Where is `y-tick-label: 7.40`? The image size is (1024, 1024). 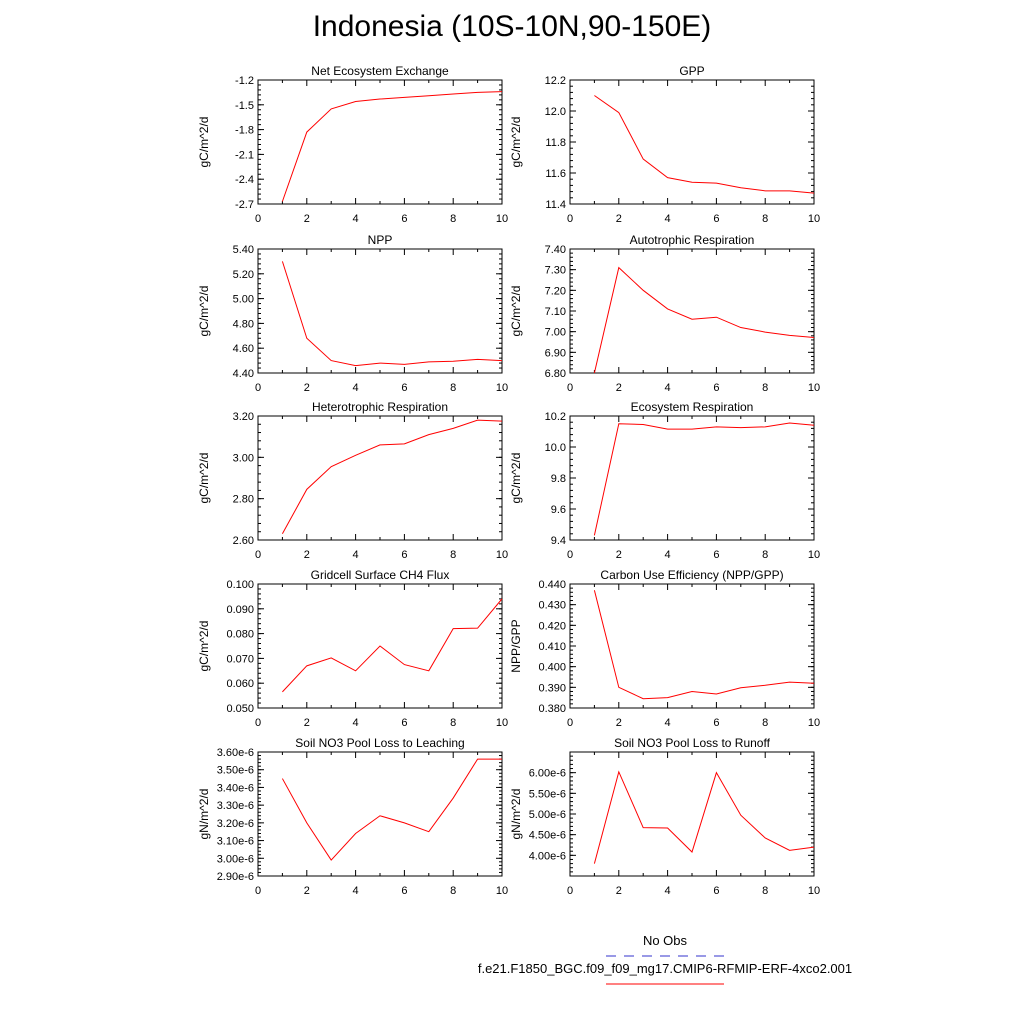
y-tick-label: 7.40 is located at coordinates (555, 250).